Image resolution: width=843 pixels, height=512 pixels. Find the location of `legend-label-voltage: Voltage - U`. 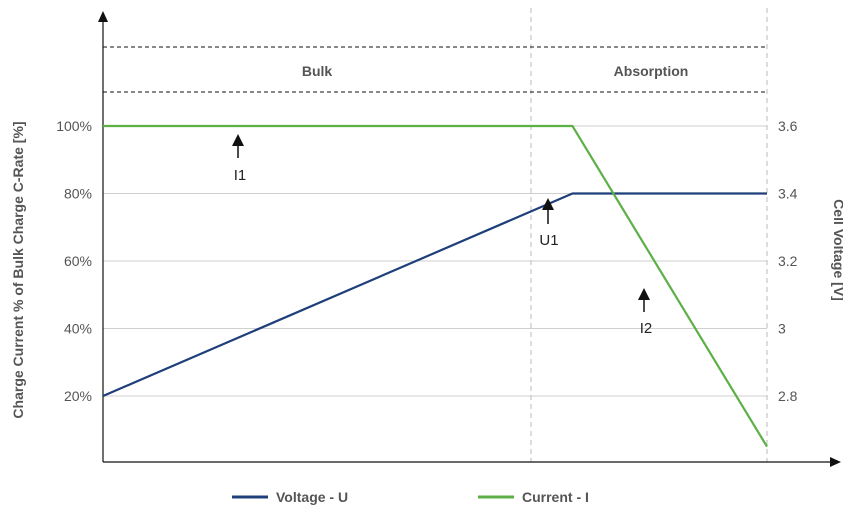

legend-label-voltage: Voltage - U is located at coordinates (312, 497).